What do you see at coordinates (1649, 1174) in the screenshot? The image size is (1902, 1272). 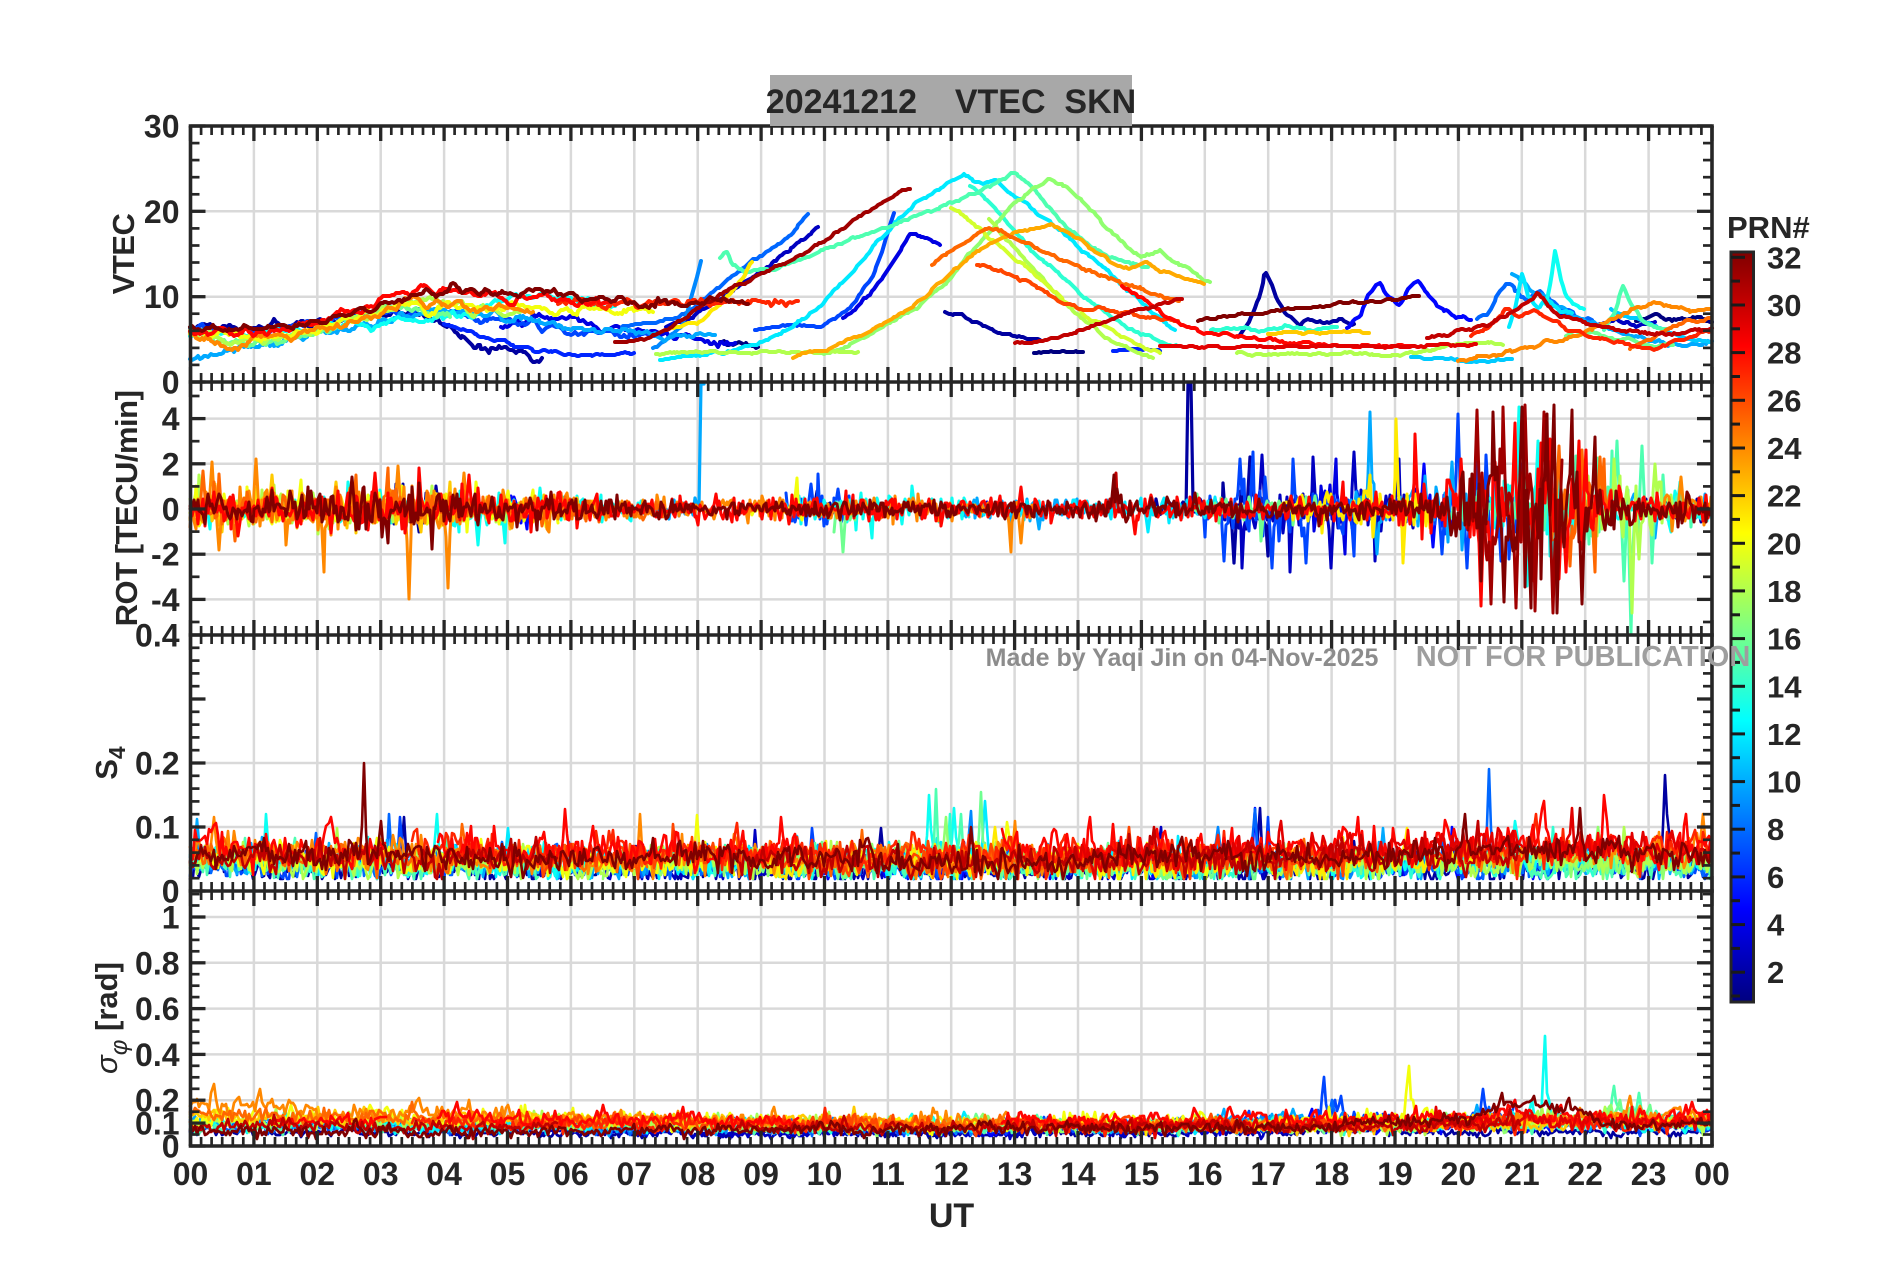 I see `svg-text: 23` at bounding box center [1649, 1174].